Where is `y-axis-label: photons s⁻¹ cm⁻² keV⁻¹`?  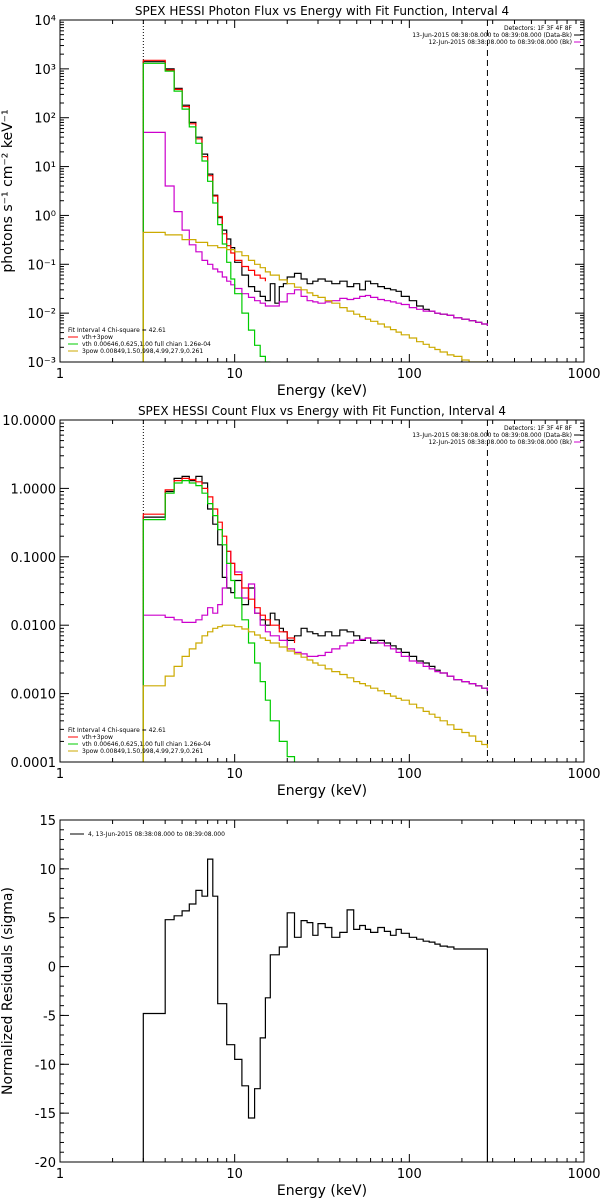 y-axis-label: photons s⁻¹ cm⁻² keV⁻¹ is located at coordinates (8, 190).